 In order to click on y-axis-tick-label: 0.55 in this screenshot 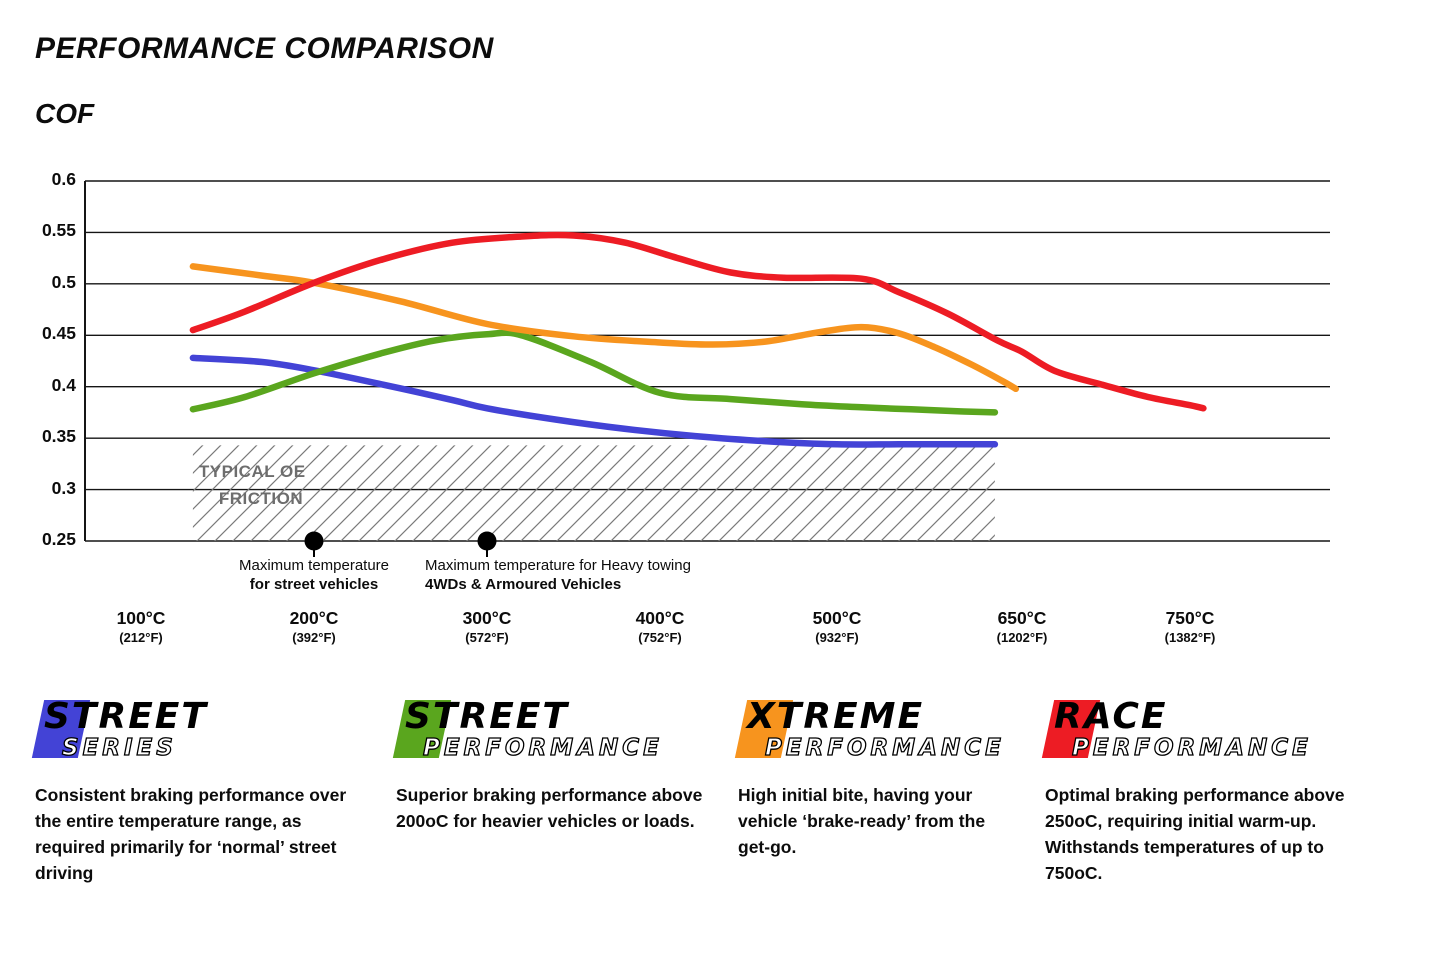, I will do `click(58, 230)`.